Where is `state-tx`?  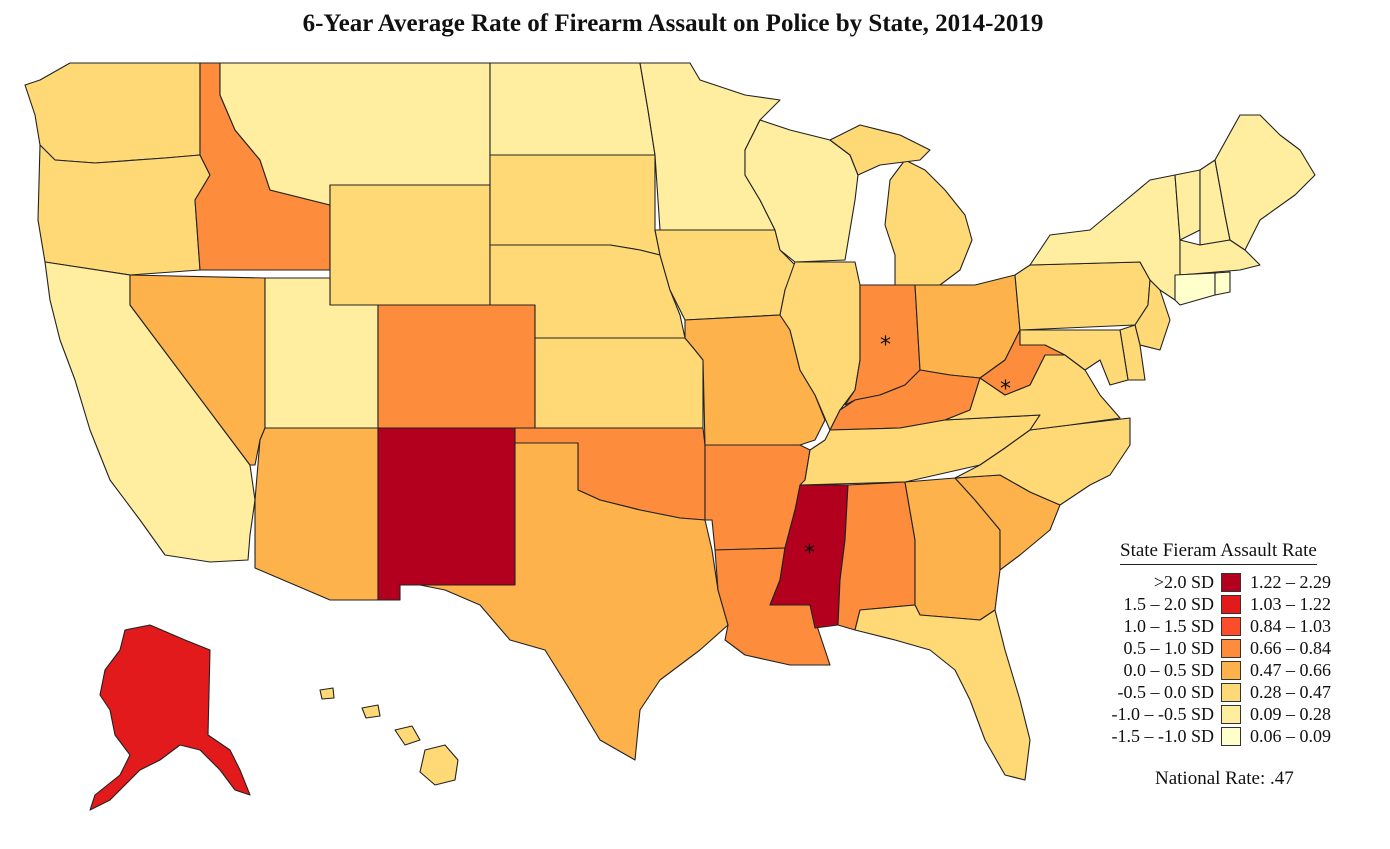
state-tx is located at coordinates (574, 601).